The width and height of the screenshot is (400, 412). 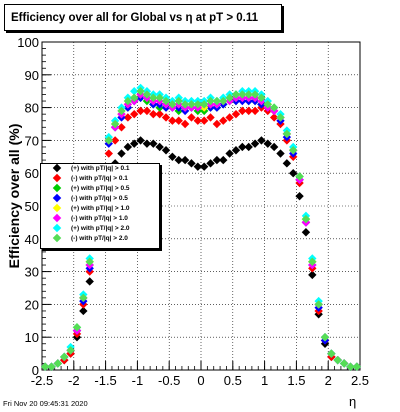 What do you see at coordinates (32, 206) in the screenshot?
I see `y-tick-label: 50` at bounding box center [32, 206].